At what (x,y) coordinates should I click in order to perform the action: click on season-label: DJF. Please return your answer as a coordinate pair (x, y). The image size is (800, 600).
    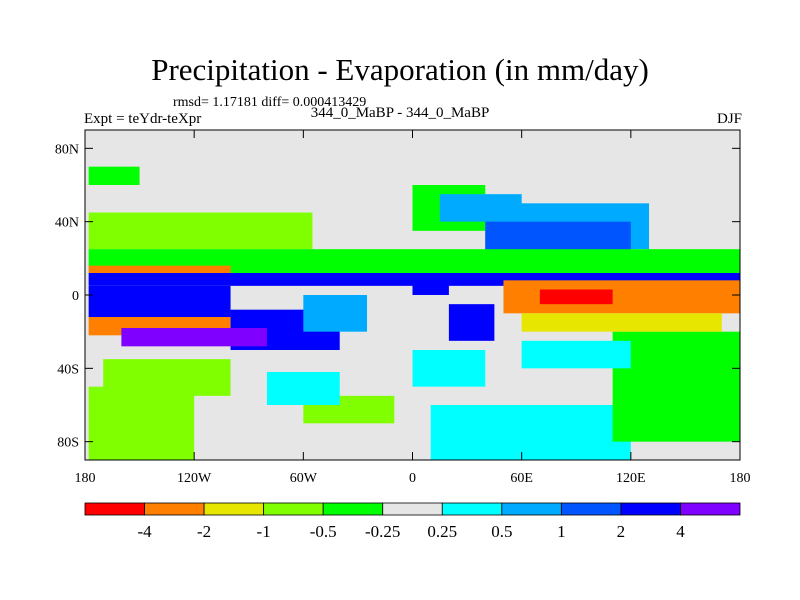
    Looking at the image, I should click on (729, 119).